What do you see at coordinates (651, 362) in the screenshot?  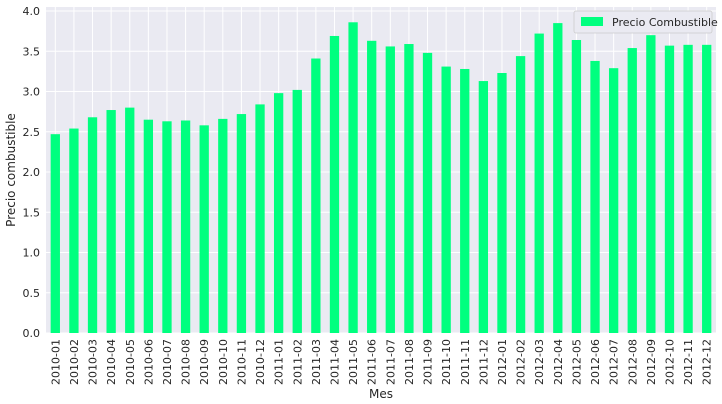 I see `x-tick-label: 2012-09` at bounding box center [651, 362].